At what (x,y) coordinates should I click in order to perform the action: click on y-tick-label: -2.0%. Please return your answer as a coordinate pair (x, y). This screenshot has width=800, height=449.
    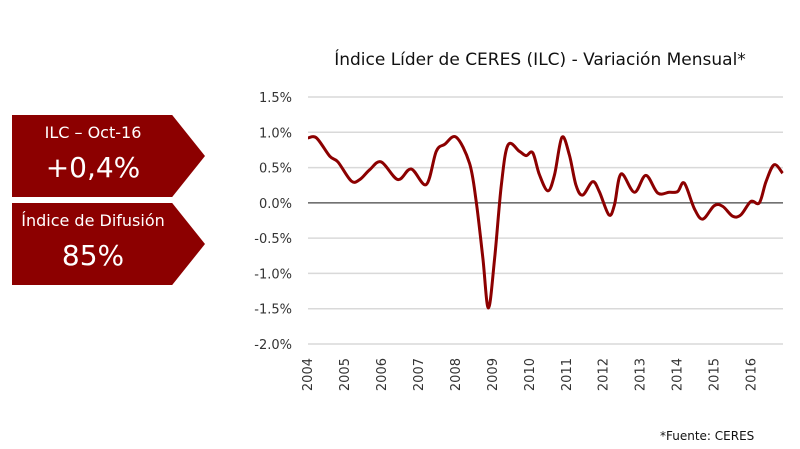
    Looking at the image, I should click on (273, 345).